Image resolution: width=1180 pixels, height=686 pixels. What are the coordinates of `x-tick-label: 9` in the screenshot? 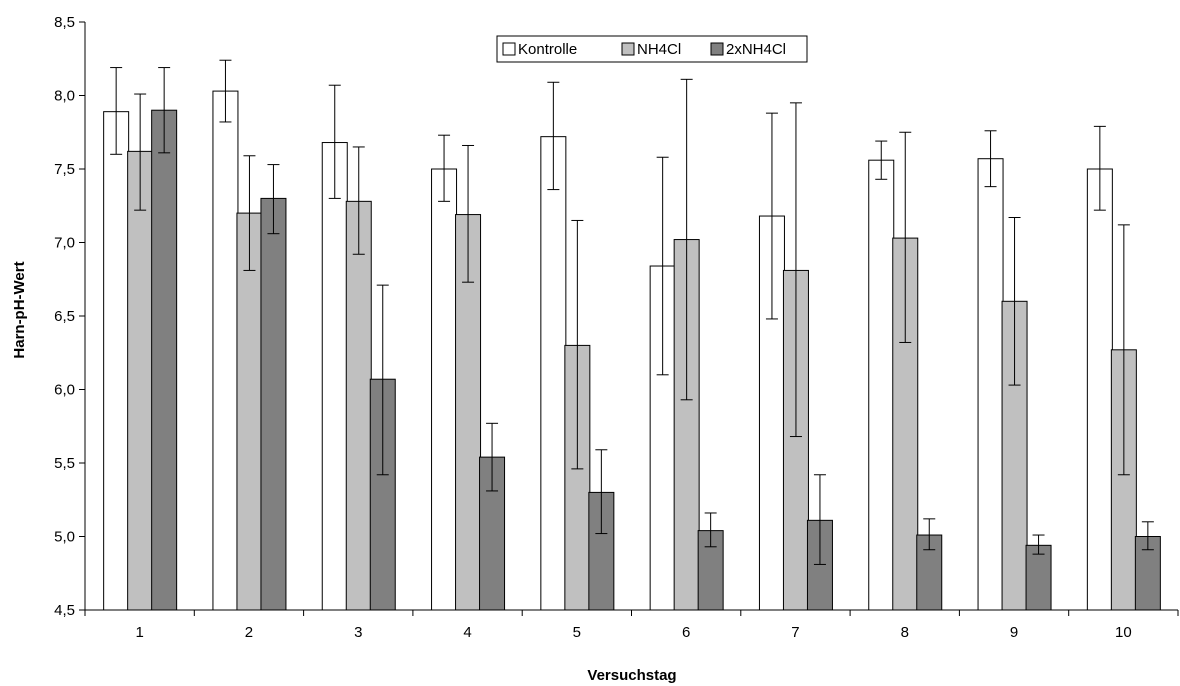 It's located at (1014, 632).